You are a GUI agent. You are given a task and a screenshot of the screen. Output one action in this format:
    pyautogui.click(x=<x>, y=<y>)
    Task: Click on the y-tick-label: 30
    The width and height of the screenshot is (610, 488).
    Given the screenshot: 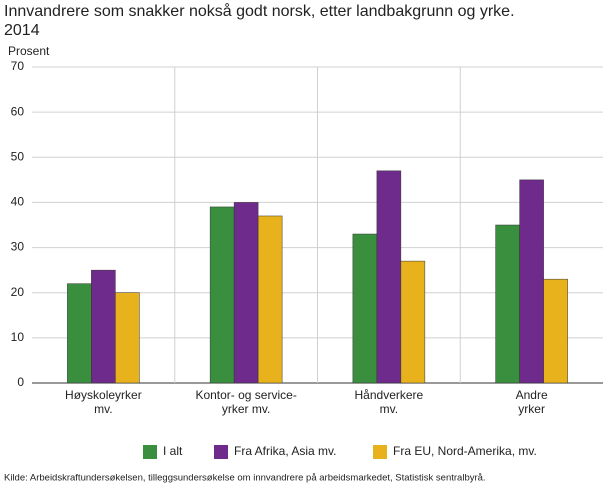 What is the action you would take?
    pyautogui.click(x=18, y=247)
    